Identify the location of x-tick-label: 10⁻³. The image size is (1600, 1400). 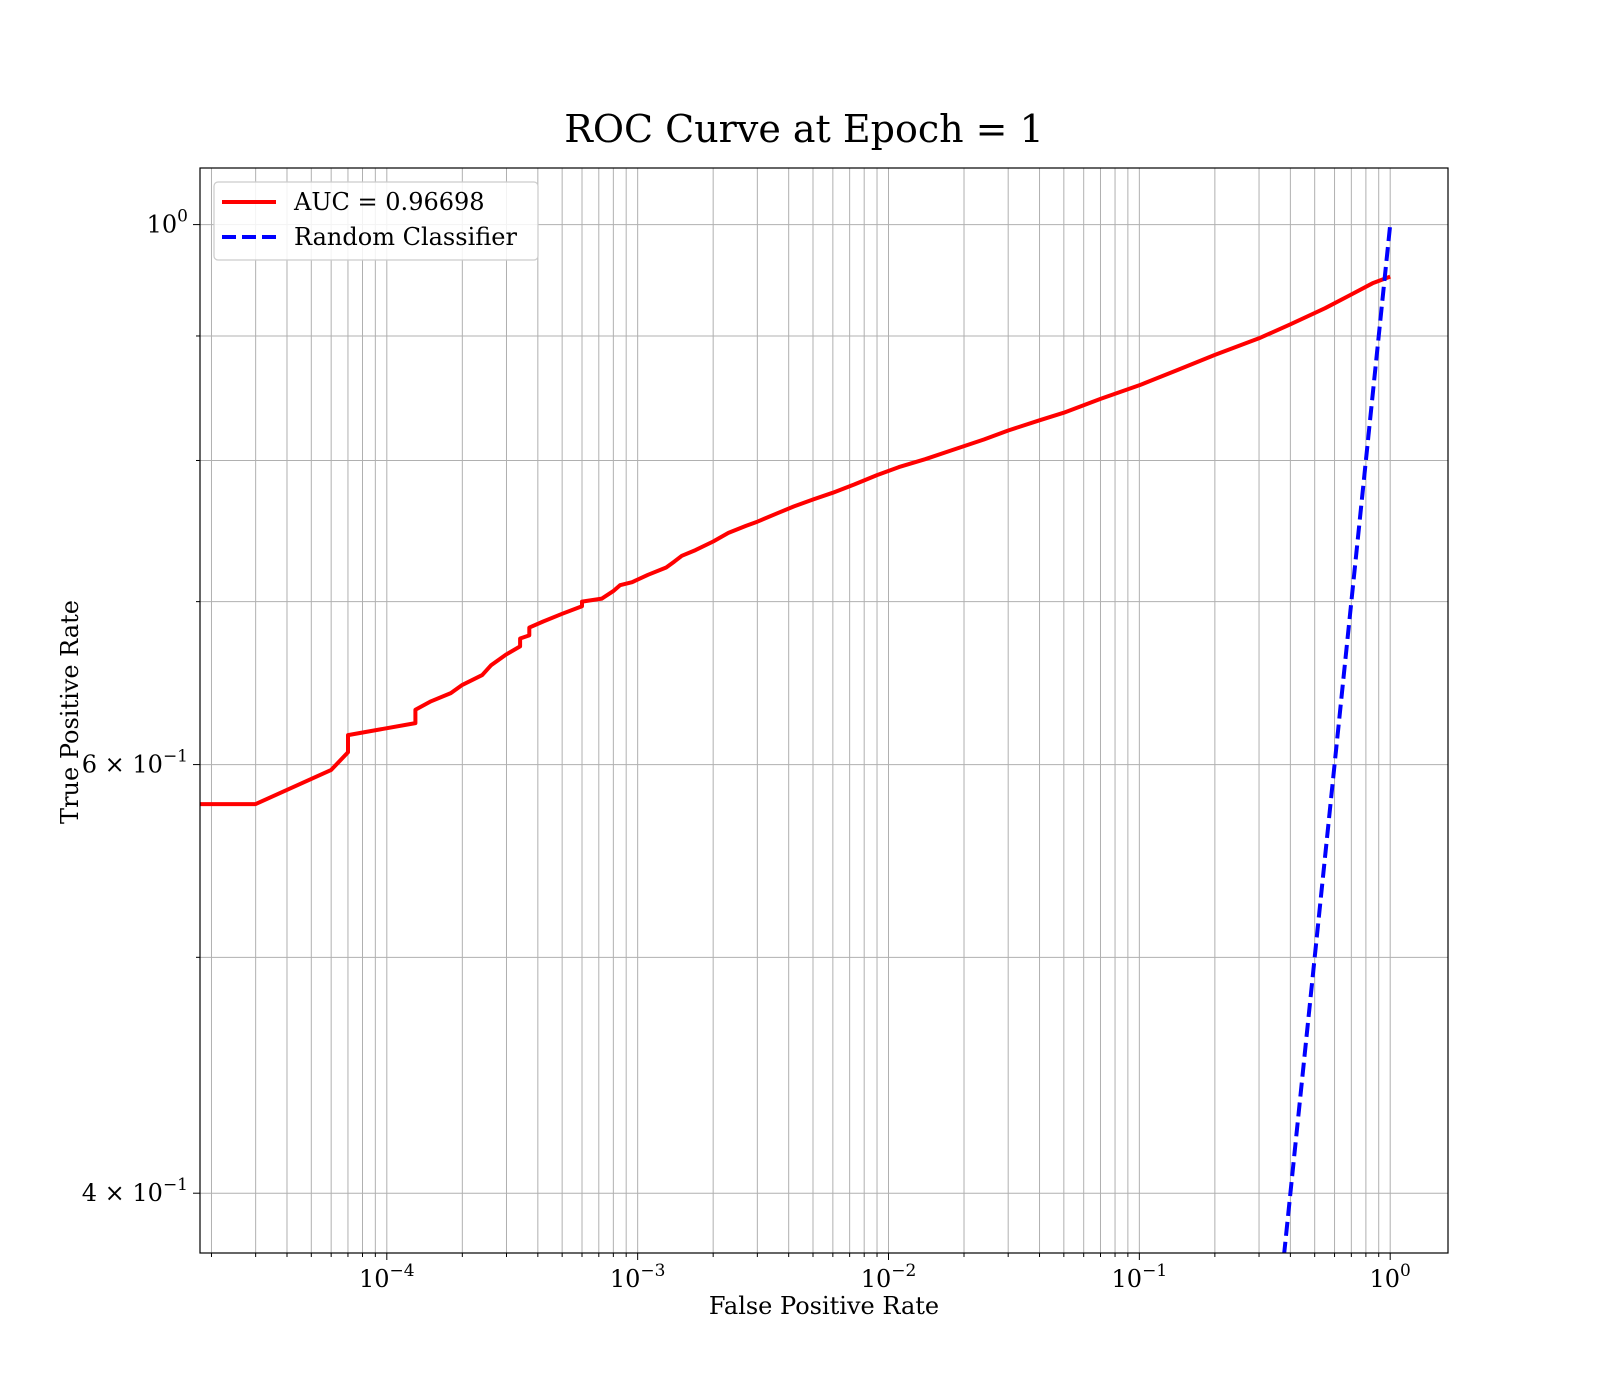
(638, 1277).